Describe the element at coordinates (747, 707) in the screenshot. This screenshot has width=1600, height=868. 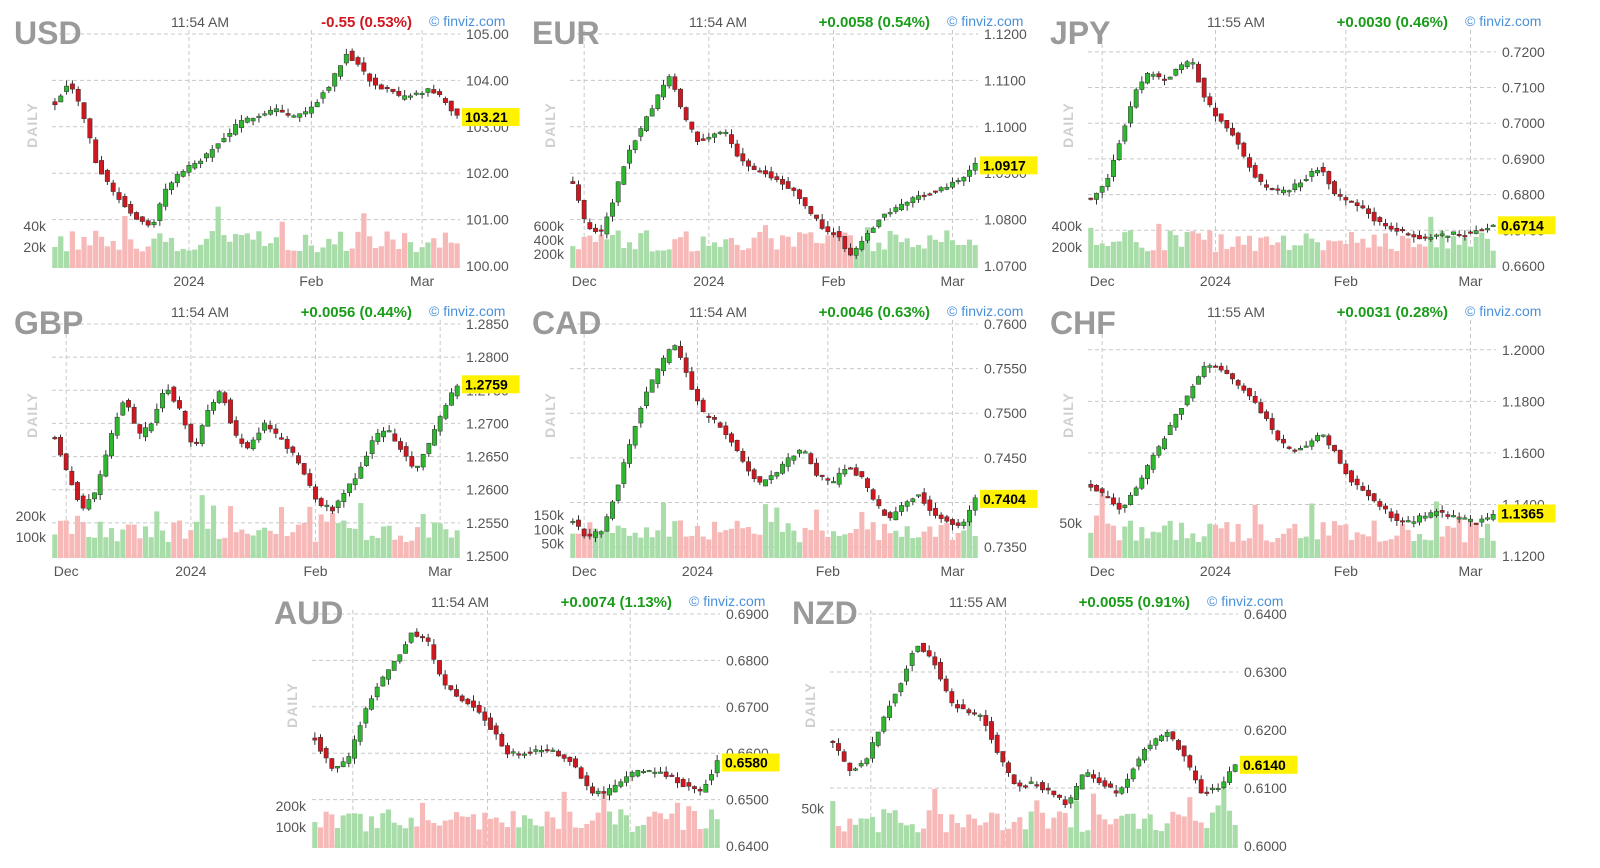
I see `price-tick-label: 0.6700` at that location.